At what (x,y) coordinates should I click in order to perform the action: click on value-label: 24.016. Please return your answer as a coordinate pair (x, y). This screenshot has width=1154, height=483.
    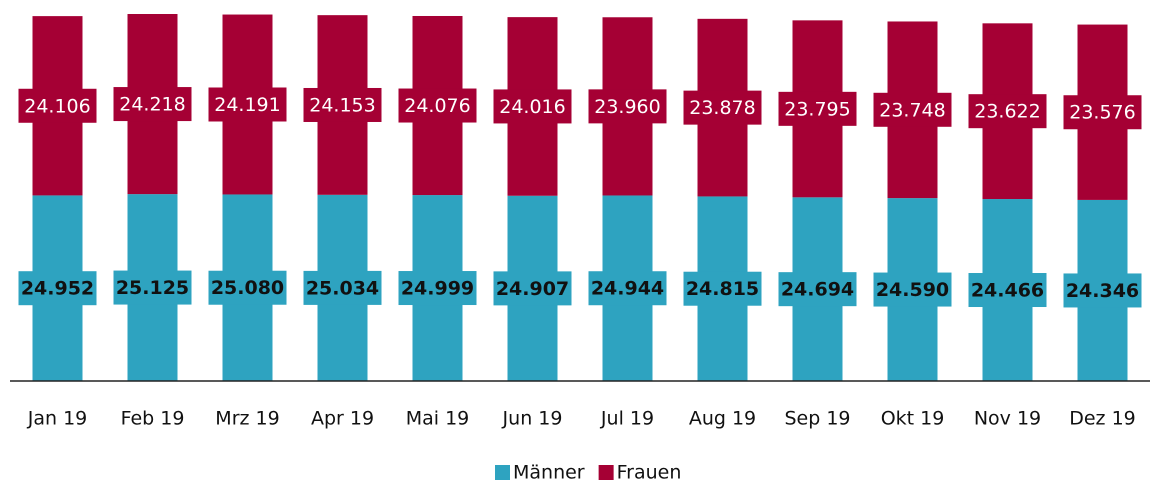
    Looking at the image, I should click on (532, 107).